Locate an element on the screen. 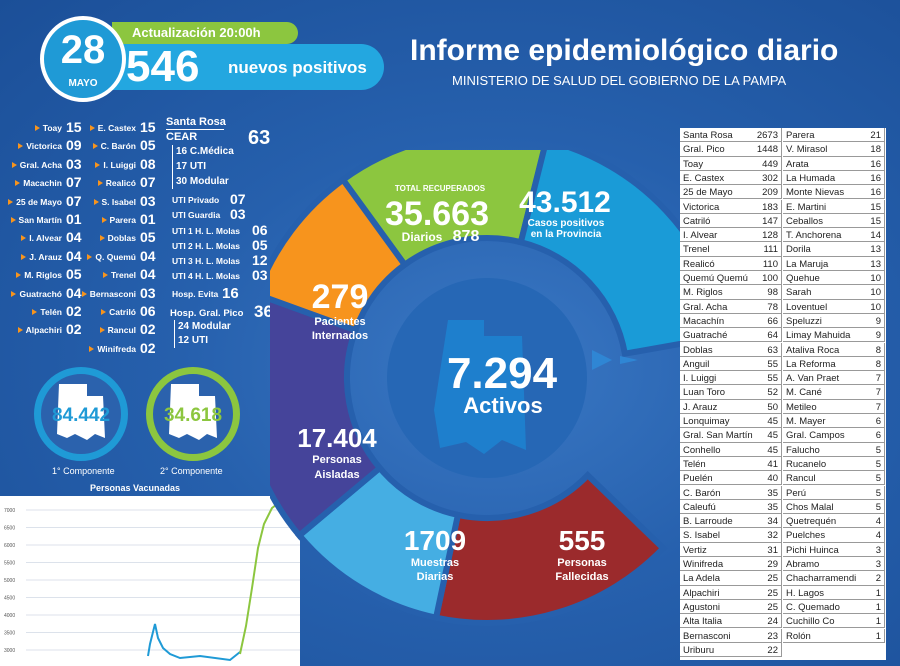  table-count: 209 is located at coordinates (770, 193).